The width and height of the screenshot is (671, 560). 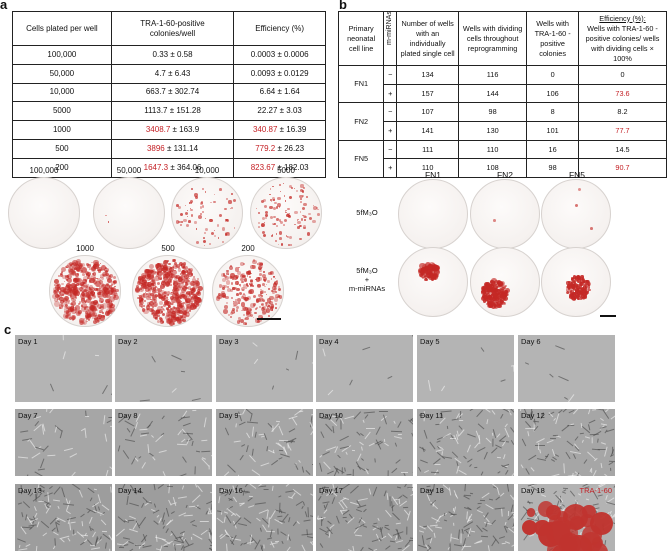 I want to click on timelapse-image-tile: Day 11, so click(x=465, y=442).